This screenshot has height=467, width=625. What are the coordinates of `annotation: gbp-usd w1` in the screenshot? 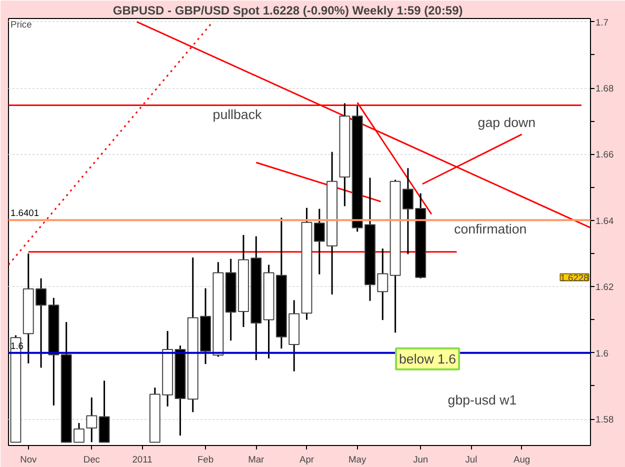 It's located at (482, 400).